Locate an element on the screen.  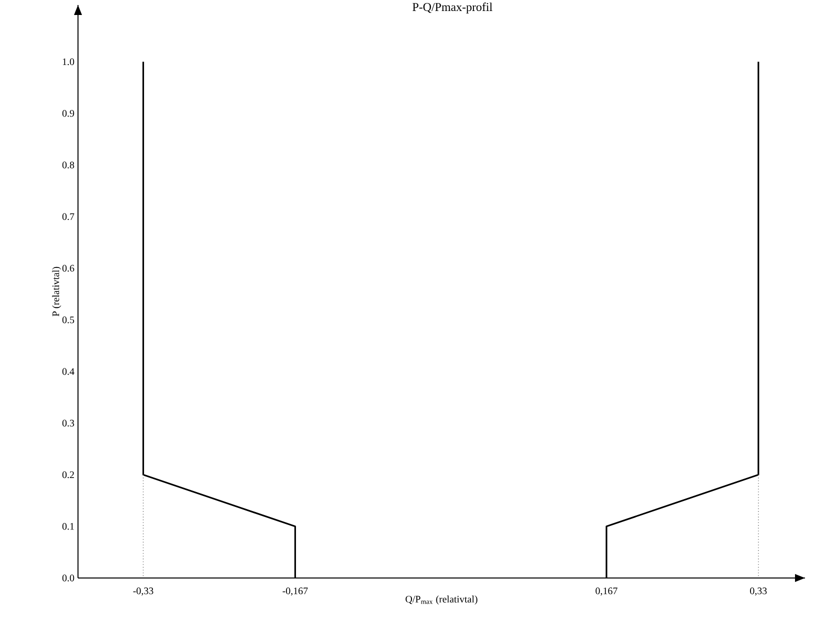
x-tick-label: 0,167 is located at coordinates (607, 592).